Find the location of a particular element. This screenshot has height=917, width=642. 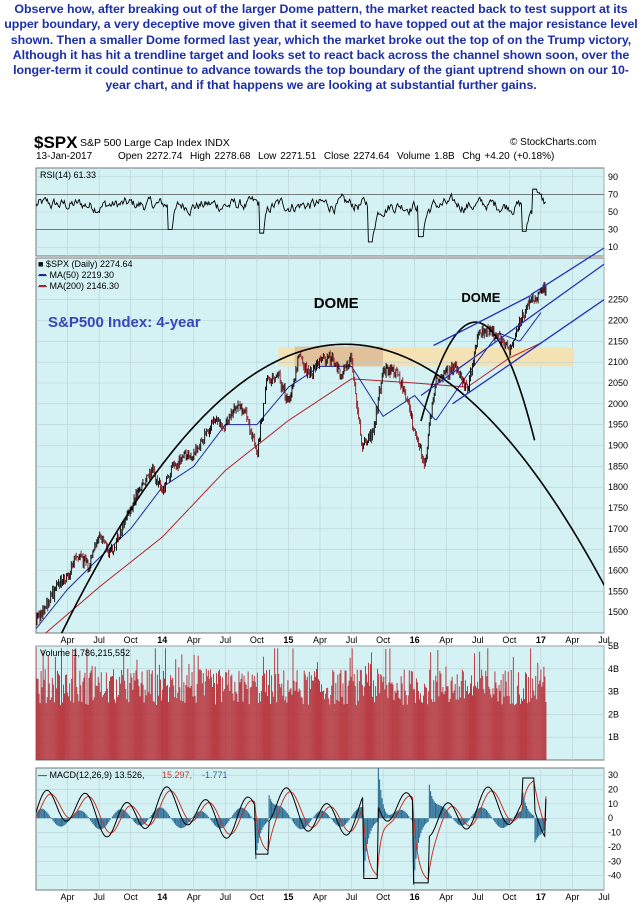

resistance-zone is located at coordinates (426, 357).